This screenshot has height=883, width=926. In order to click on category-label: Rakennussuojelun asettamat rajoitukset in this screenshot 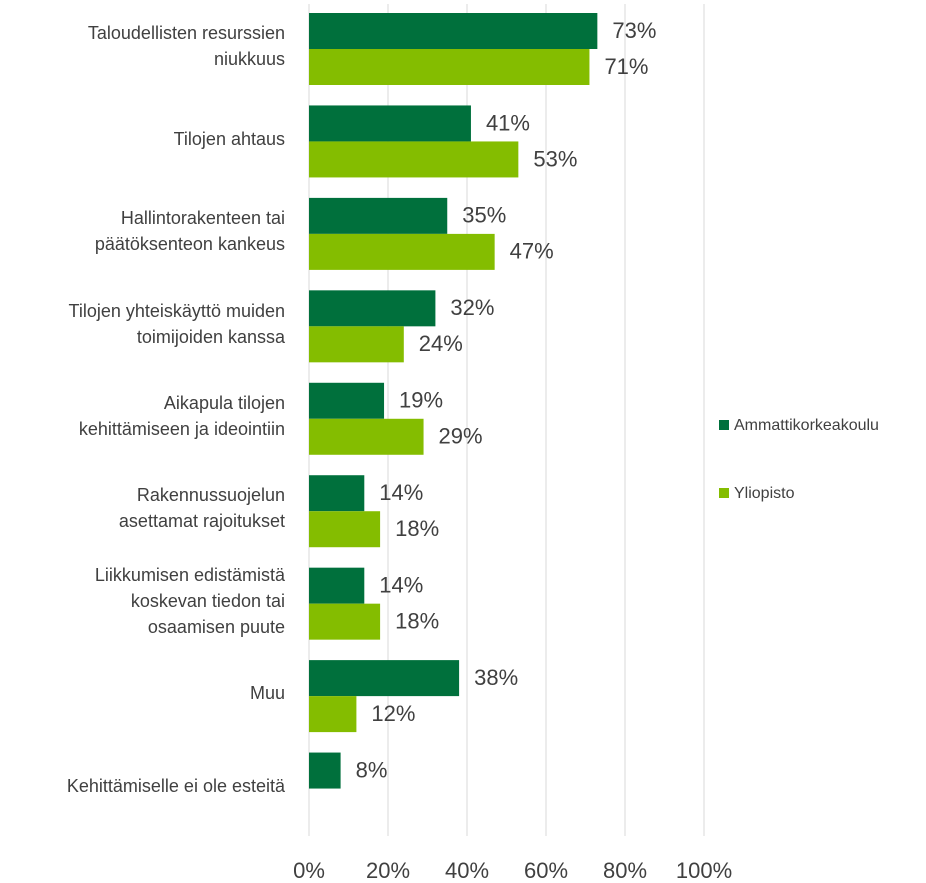, I will do `click(201, 508)`.